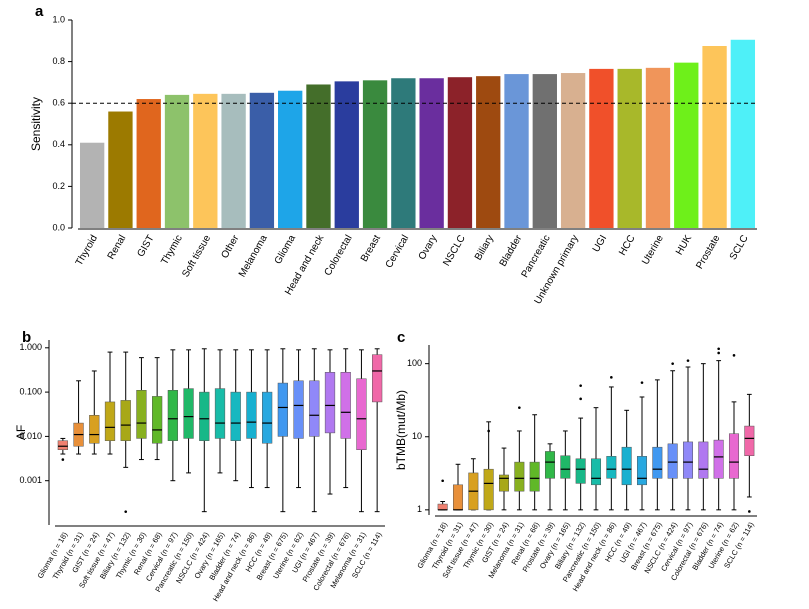 Image resolution: width=809 pixels, height=609 pixels. I want to click on x-tick-label: NSCLC, so click(454, 250).